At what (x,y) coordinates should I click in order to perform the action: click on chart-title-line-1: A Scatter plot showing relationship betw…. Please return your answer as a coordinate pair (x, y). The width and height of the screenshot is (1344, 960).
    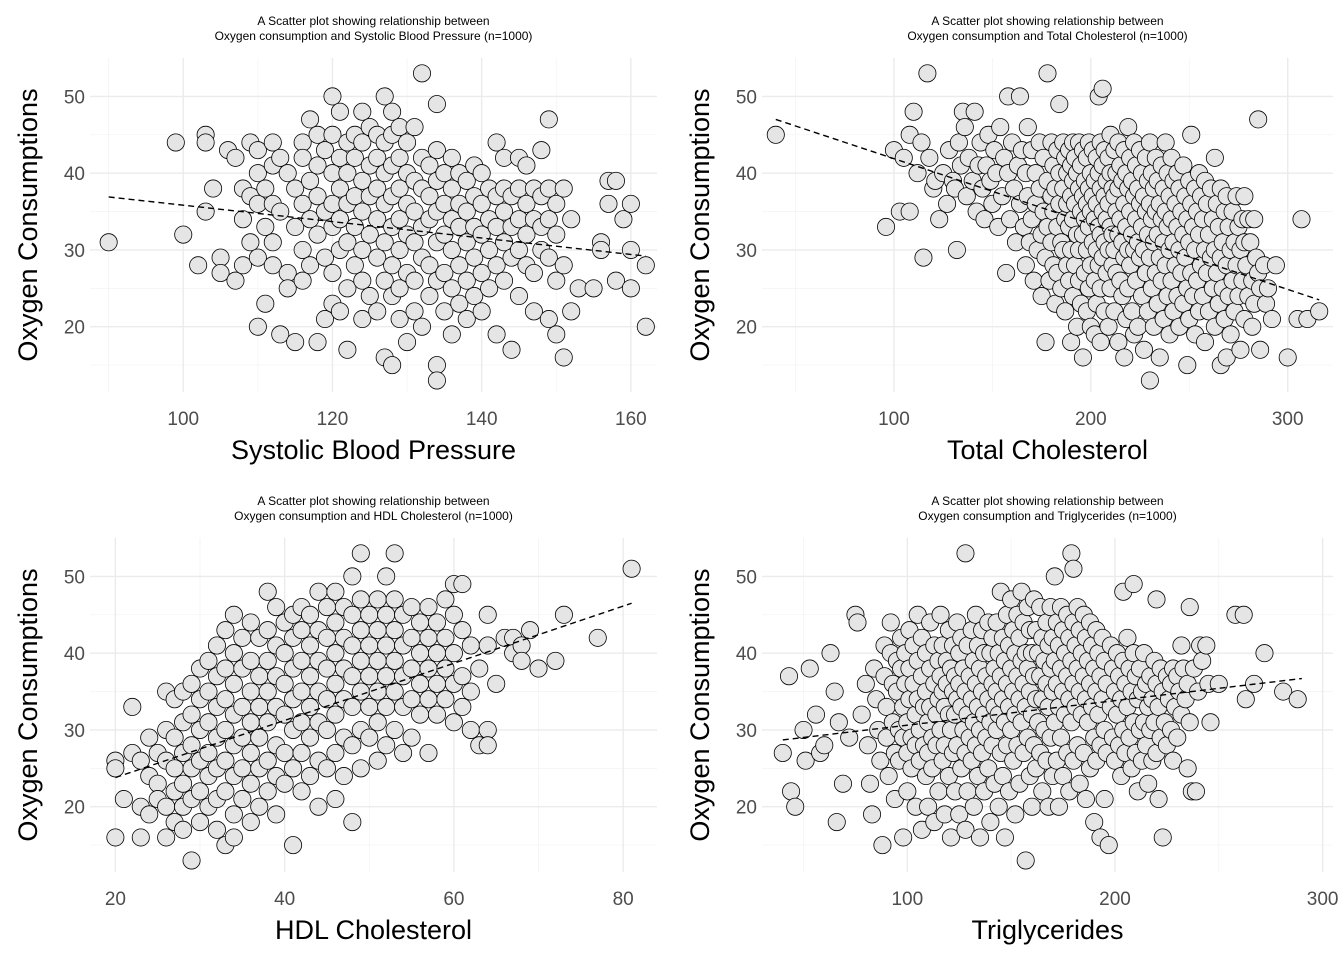
    Looking at the image, I should click on (373, 21).